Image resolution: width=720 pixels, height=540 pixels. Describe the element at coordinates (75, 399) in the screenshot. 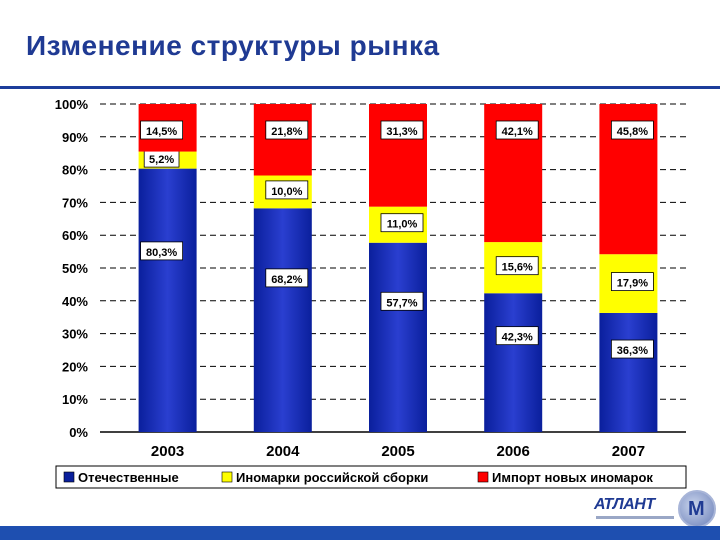

I see `y-tick-label: 10%` at that location.